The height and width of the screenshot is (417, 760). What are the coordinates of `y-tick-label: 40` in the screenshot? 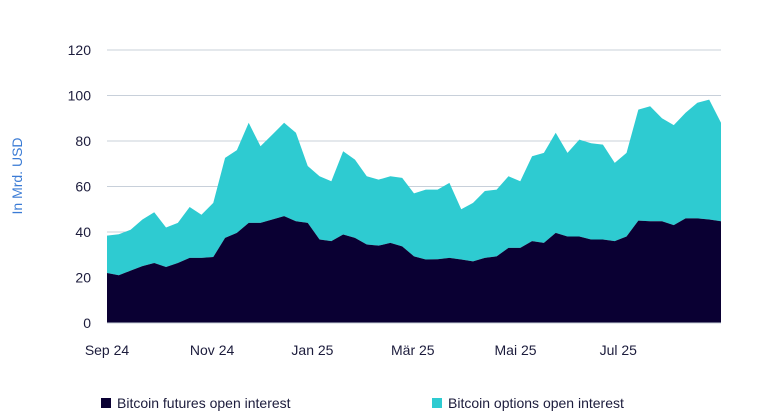 It's located at (83, 232).